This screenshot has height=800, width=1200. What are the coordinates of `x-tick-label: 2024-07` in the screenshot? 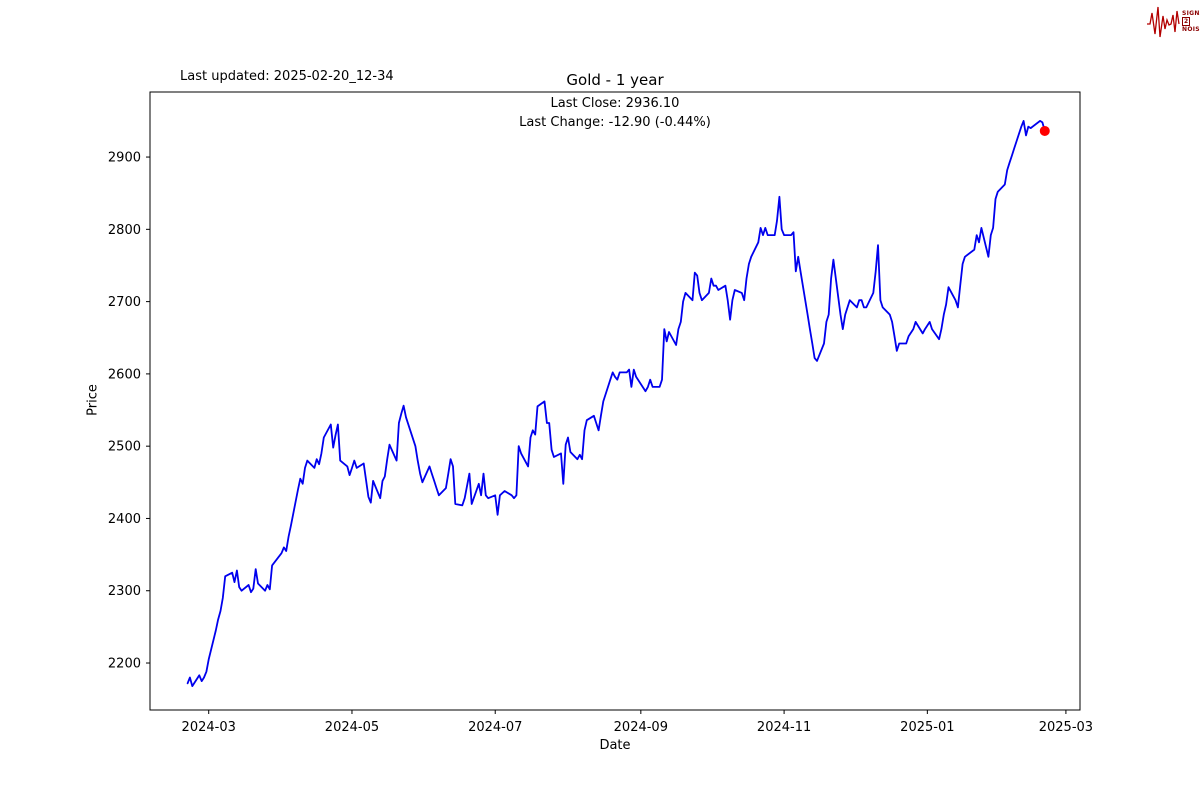 It's located at (495, 727).